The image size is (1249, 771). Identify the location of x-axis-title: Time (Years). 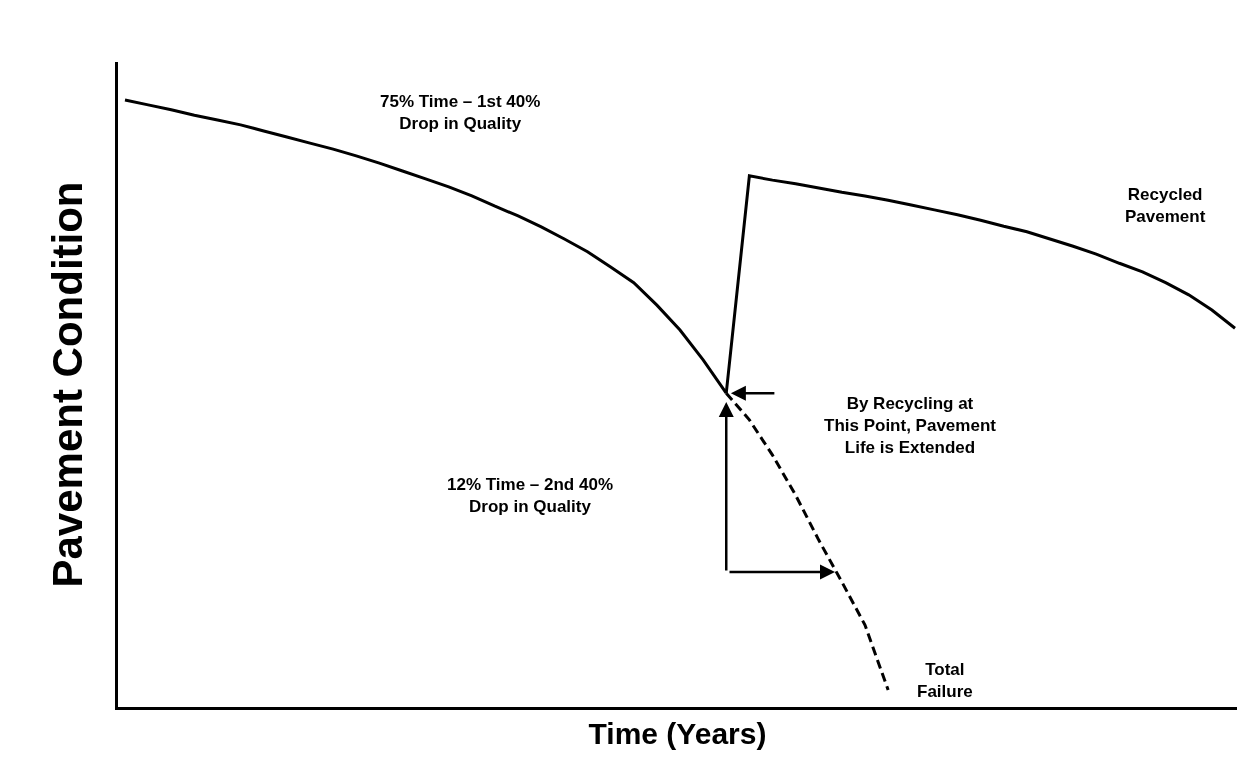
(677, 733).